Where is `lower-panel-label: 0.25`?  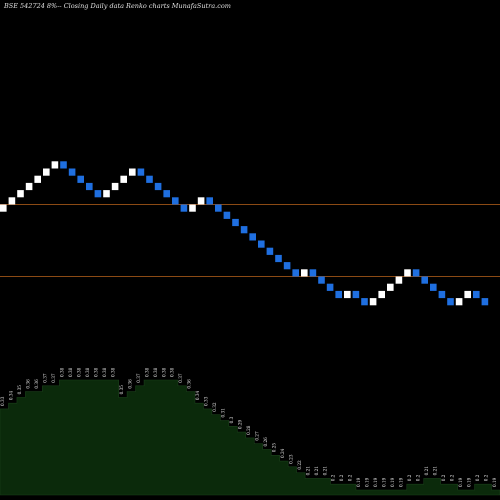
lower-panel-label: 0.25 is located at coordinates (273, 448).